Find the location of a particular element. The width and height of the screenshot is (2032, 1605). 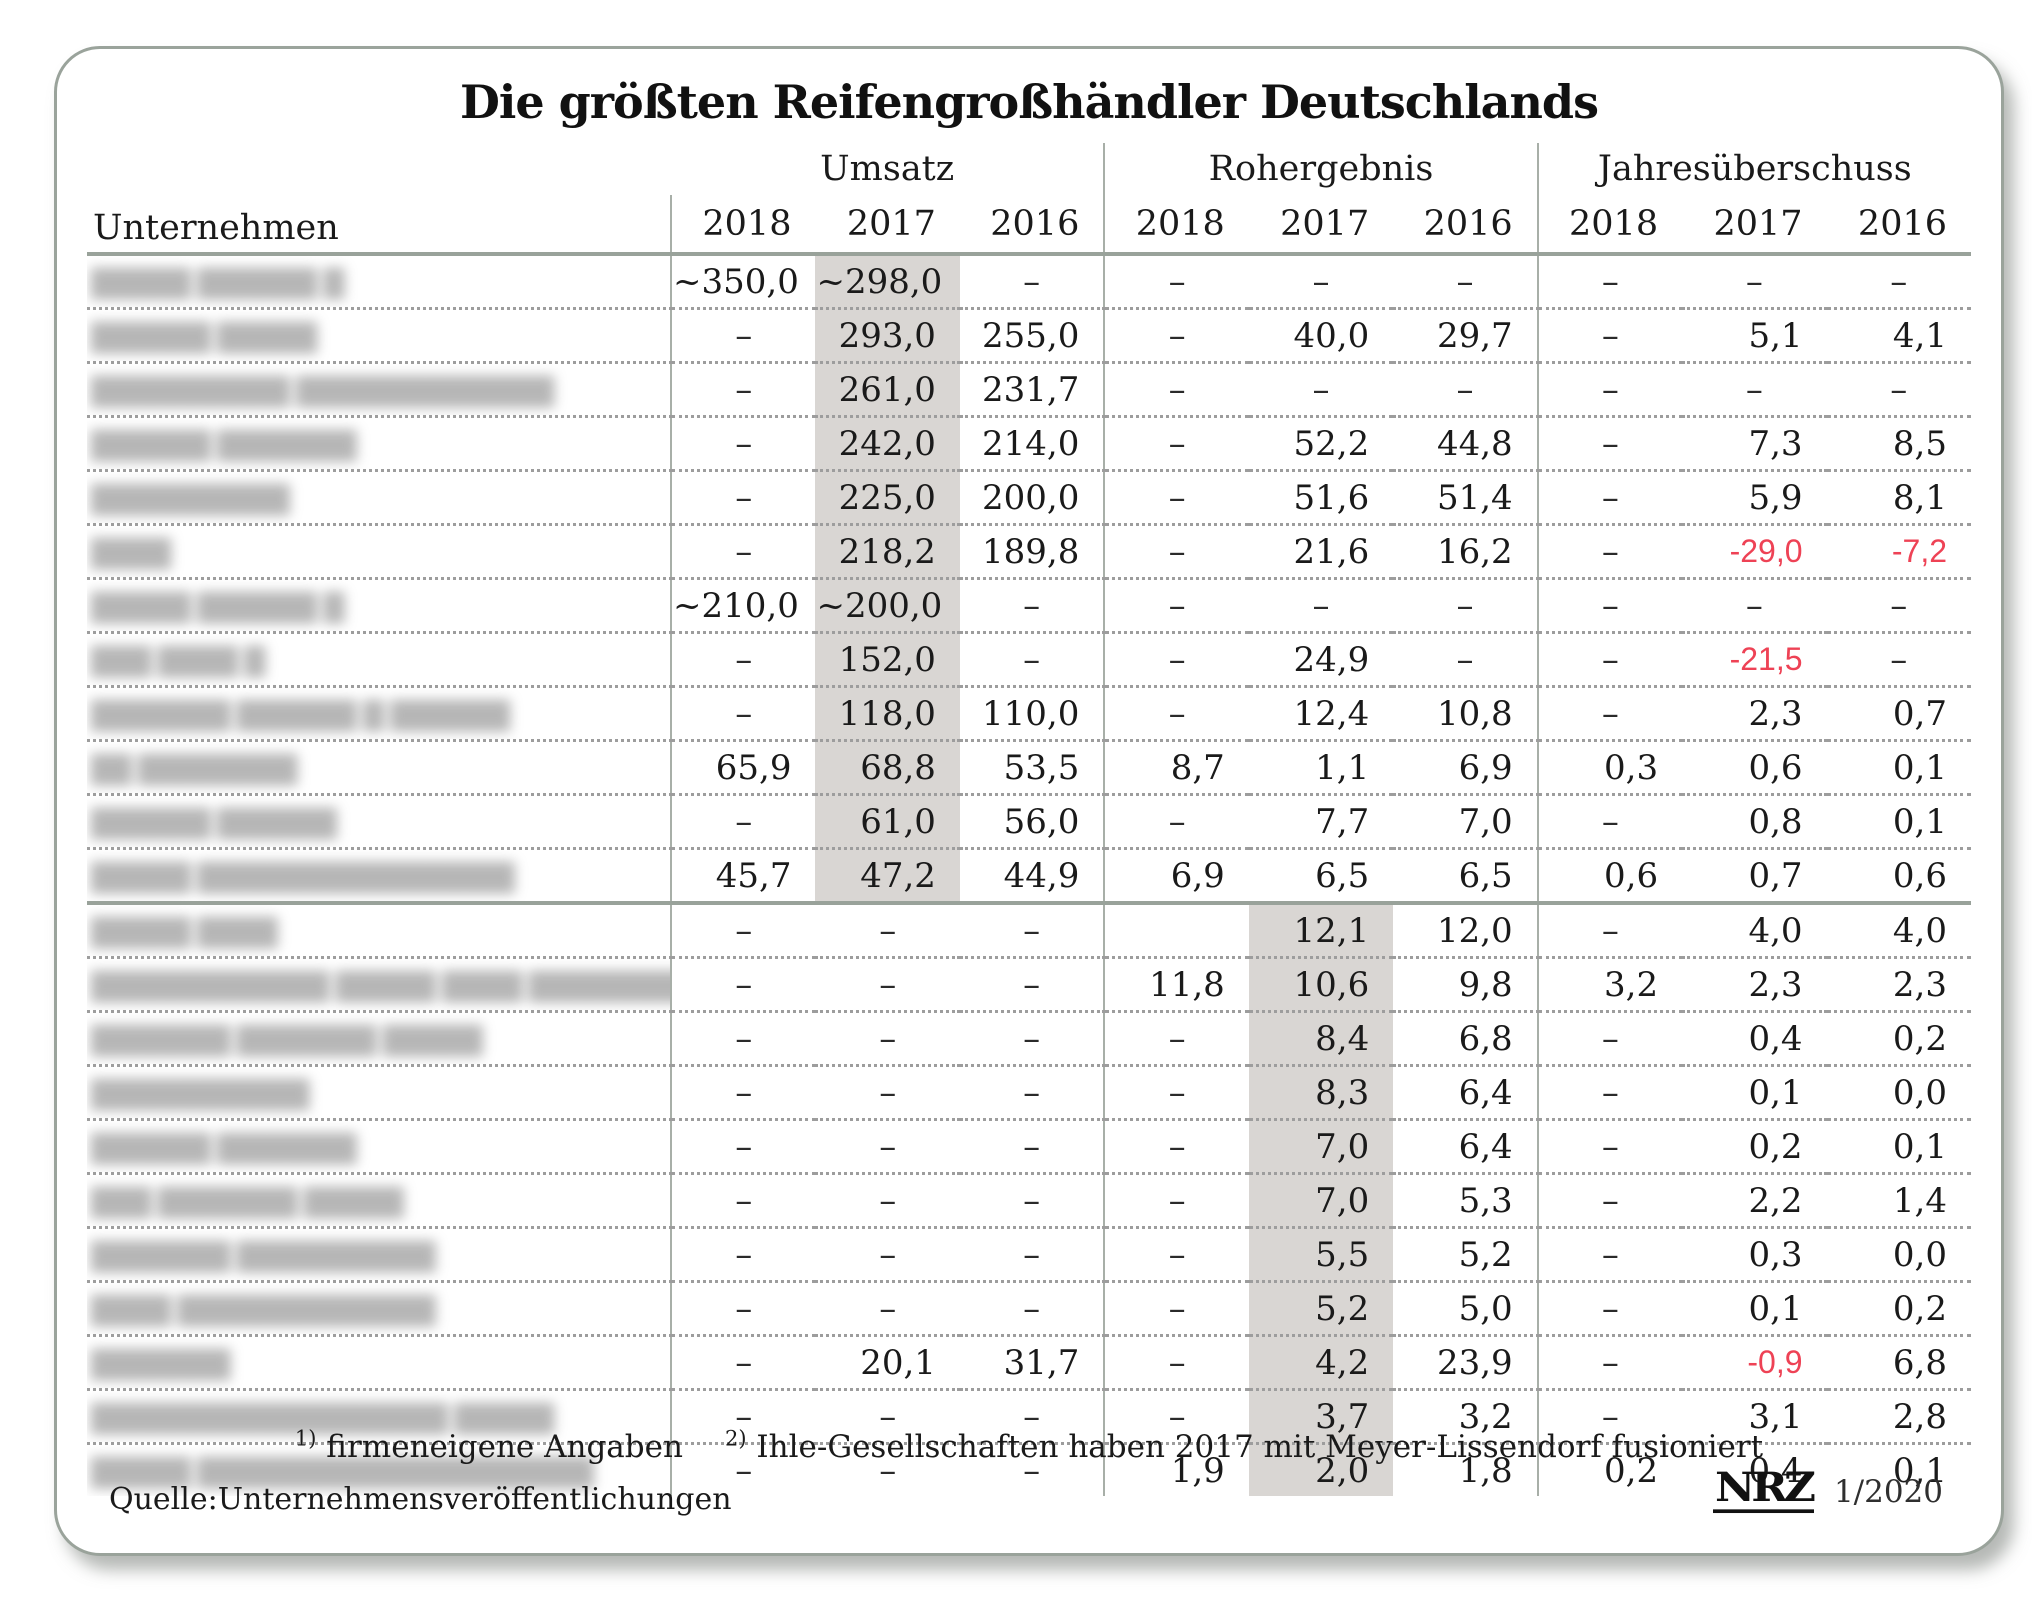

cell-rohergebnis-2018: 8,7 is located at coordinates (1176, 767).